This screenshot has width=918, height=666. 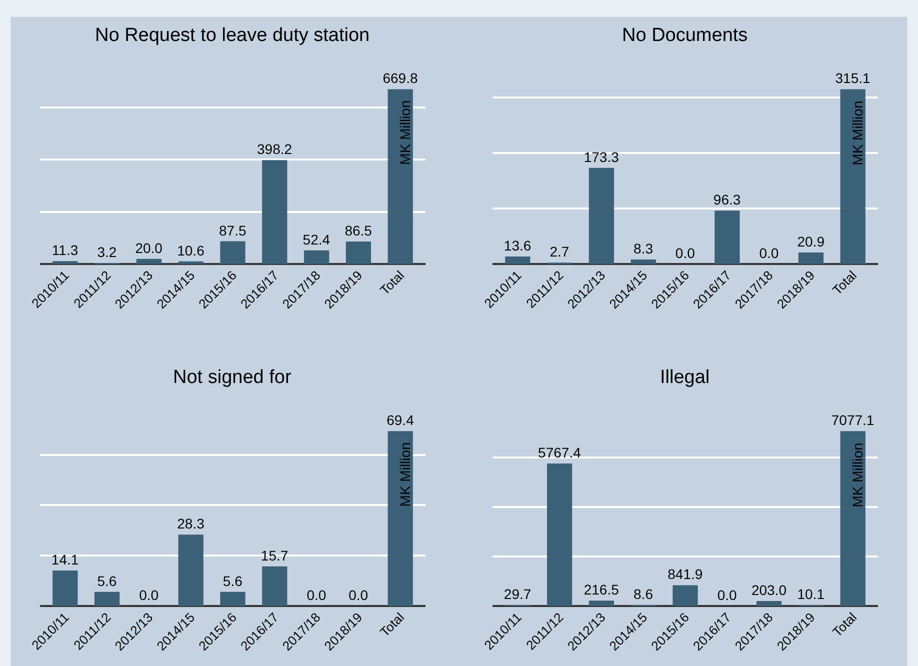 What do you see at coordinates (811, 242) in the screenshot?
I see `data-label: 20.9` at bounding box center [811, 242].